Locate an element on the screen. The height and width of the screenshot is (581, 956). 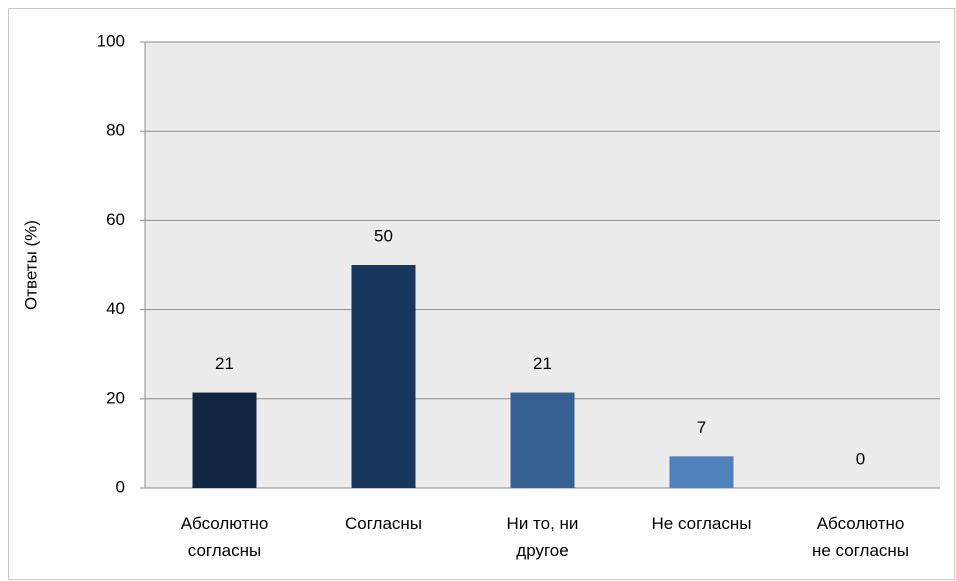
data-label: 0 is located at coordinates (860, 458).